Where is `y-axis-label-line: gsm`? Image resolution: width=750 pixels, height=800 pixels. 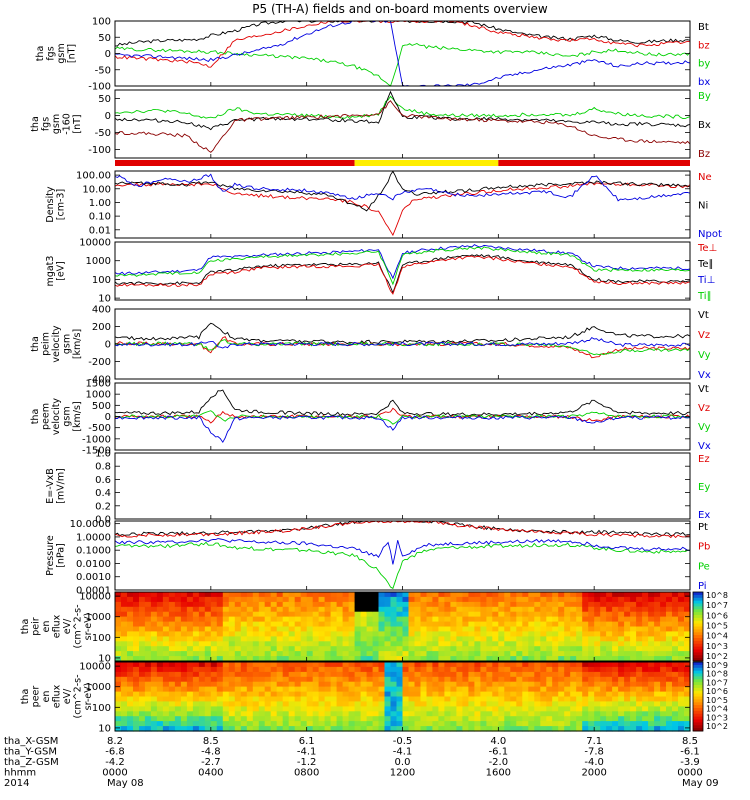 y-axis-label-line: gsm is located at coordinates (56, 124).